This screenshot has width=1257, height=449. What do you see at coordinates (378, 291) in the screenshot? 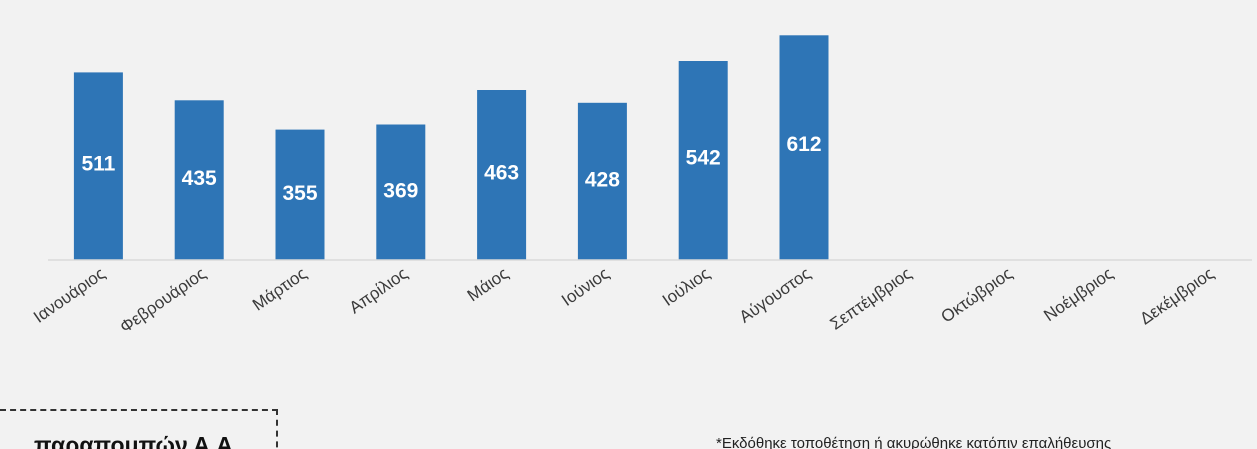
I see `x-tick-label-4: Απρίλιος` at bounding box center [378, 291].